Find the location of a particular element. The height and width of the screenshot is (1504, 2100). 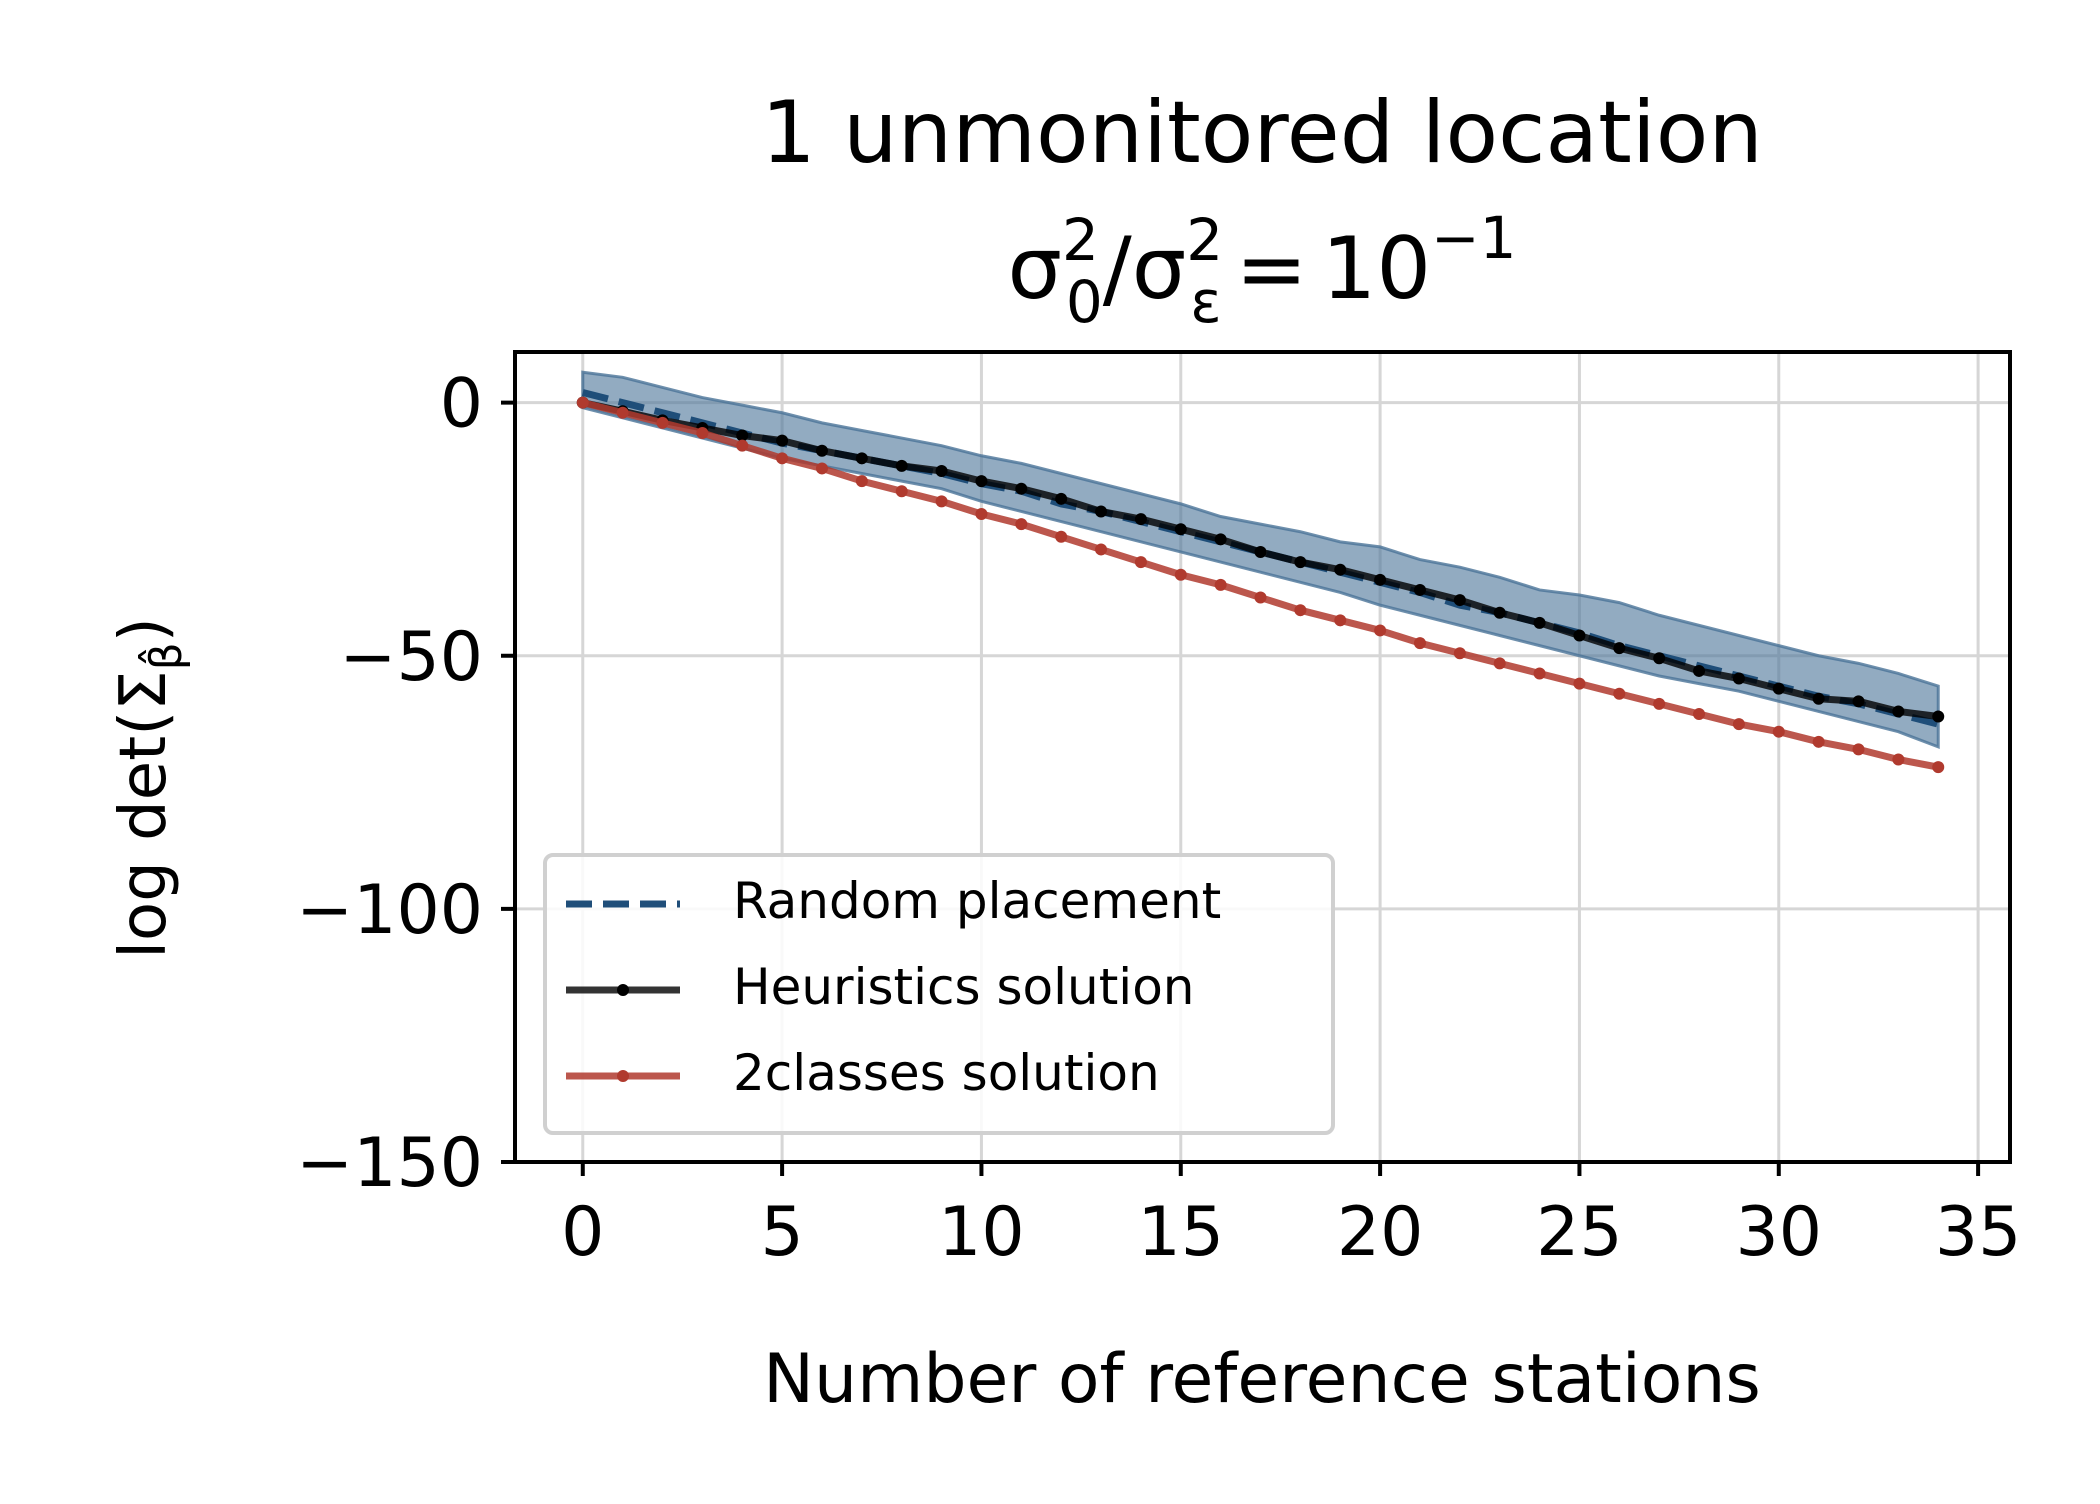

x-tick-label: 20 is located at coordinates (1380, 1232).